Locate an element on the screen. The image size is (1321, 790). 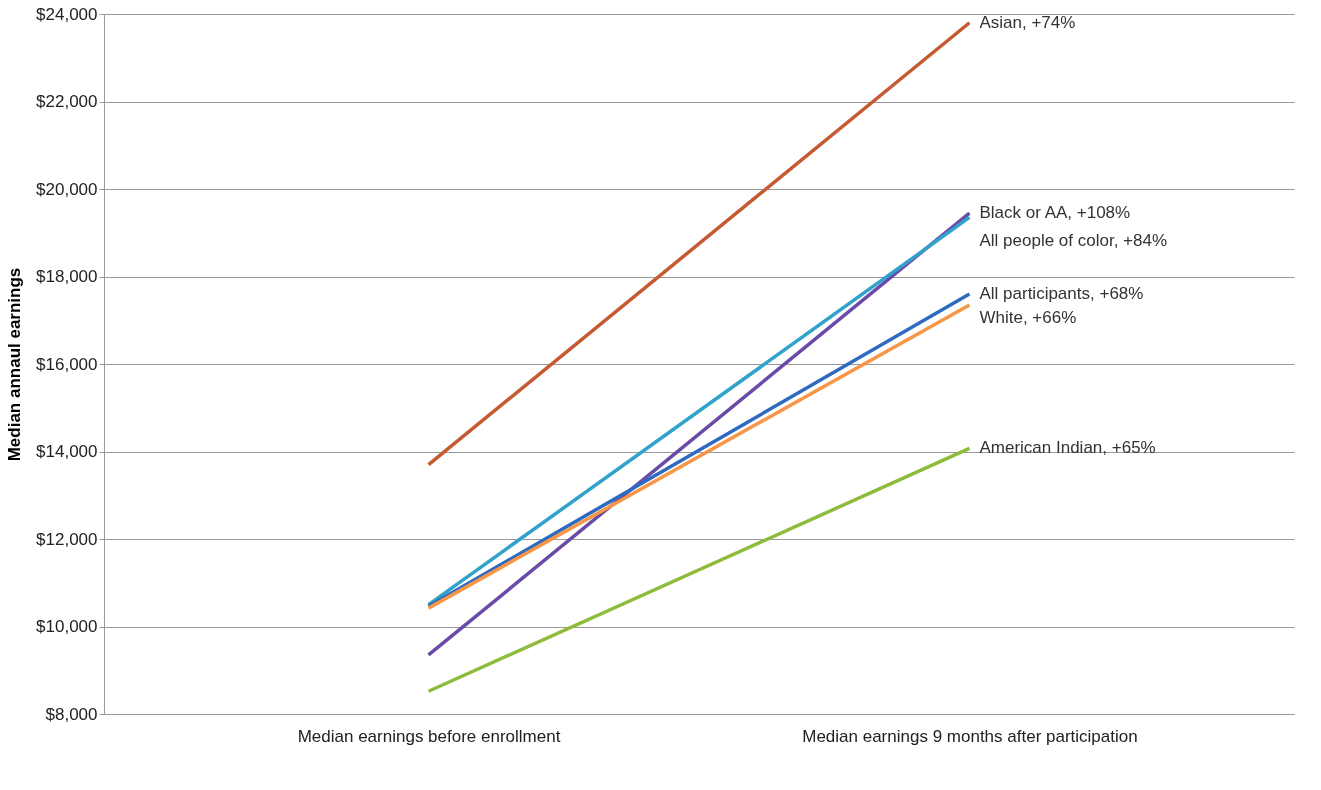
y-tick-label: $22,000 is located at coordinates (67, 101).